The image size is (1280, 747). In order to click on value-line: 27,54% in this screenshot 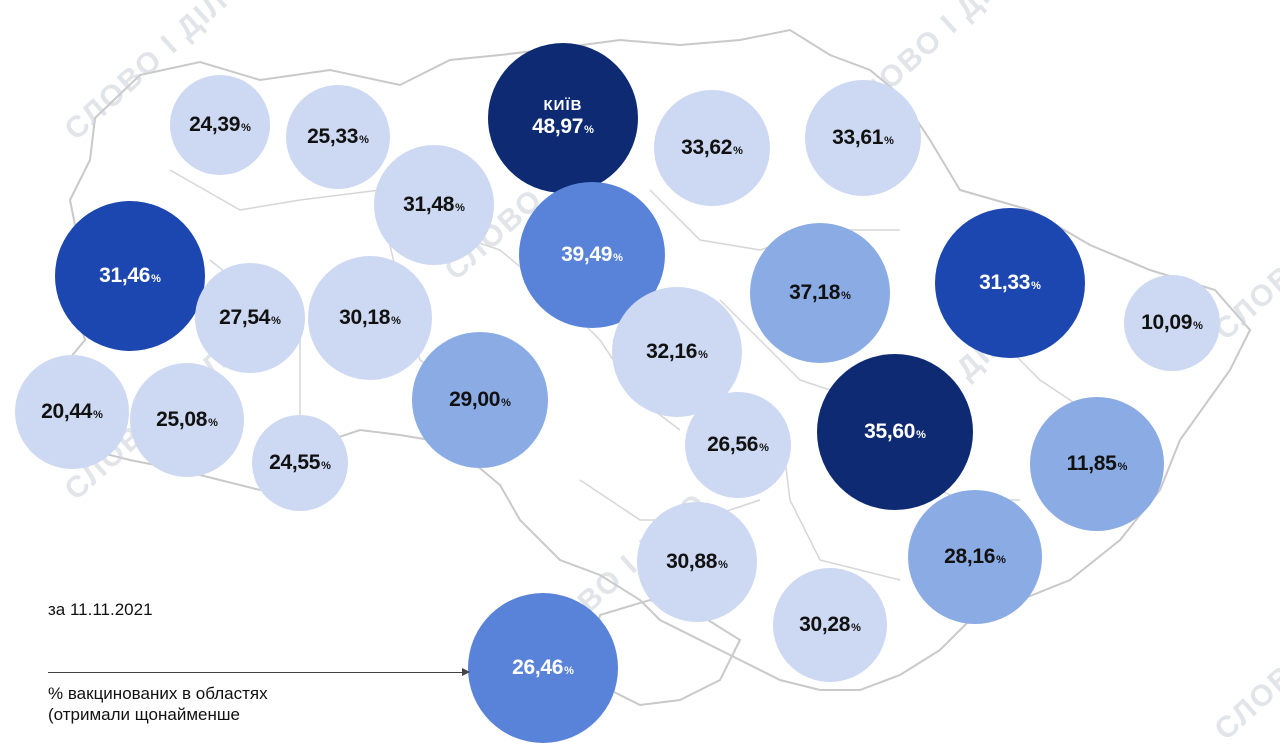, I will do `click(250, 318)`.